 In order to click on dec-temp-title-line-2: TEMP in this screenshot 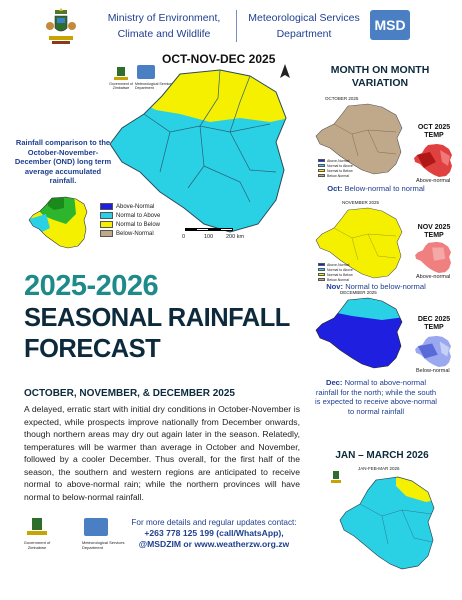, I will do `click(434, 327)`.